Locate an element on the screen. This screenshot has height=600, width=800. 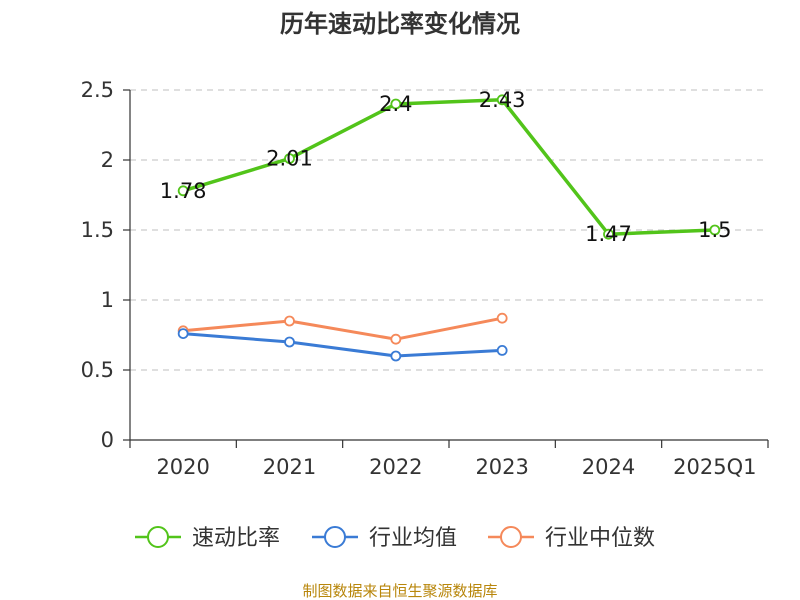
legend-item: 速动比率 is located at coordinates (207, 538).